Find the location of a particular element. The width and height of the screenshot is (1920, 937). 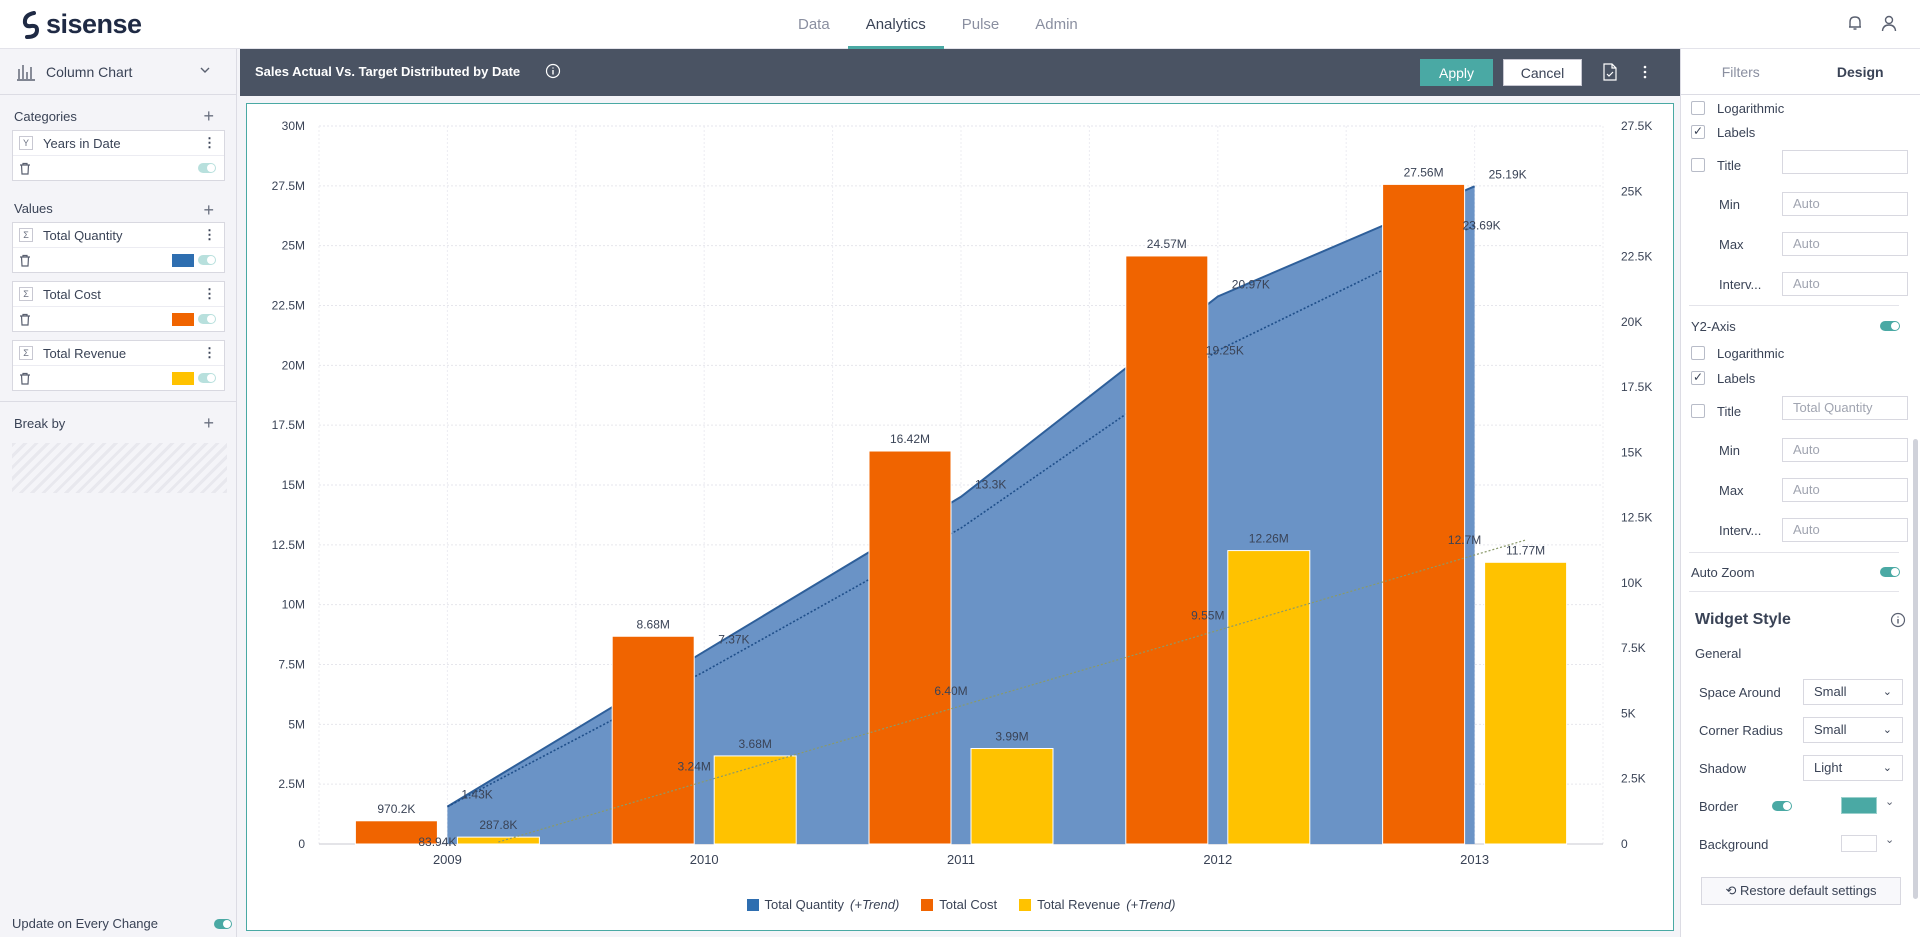

shadow-dropdown: Light ⌄ is located at coordinates (1853, 768).